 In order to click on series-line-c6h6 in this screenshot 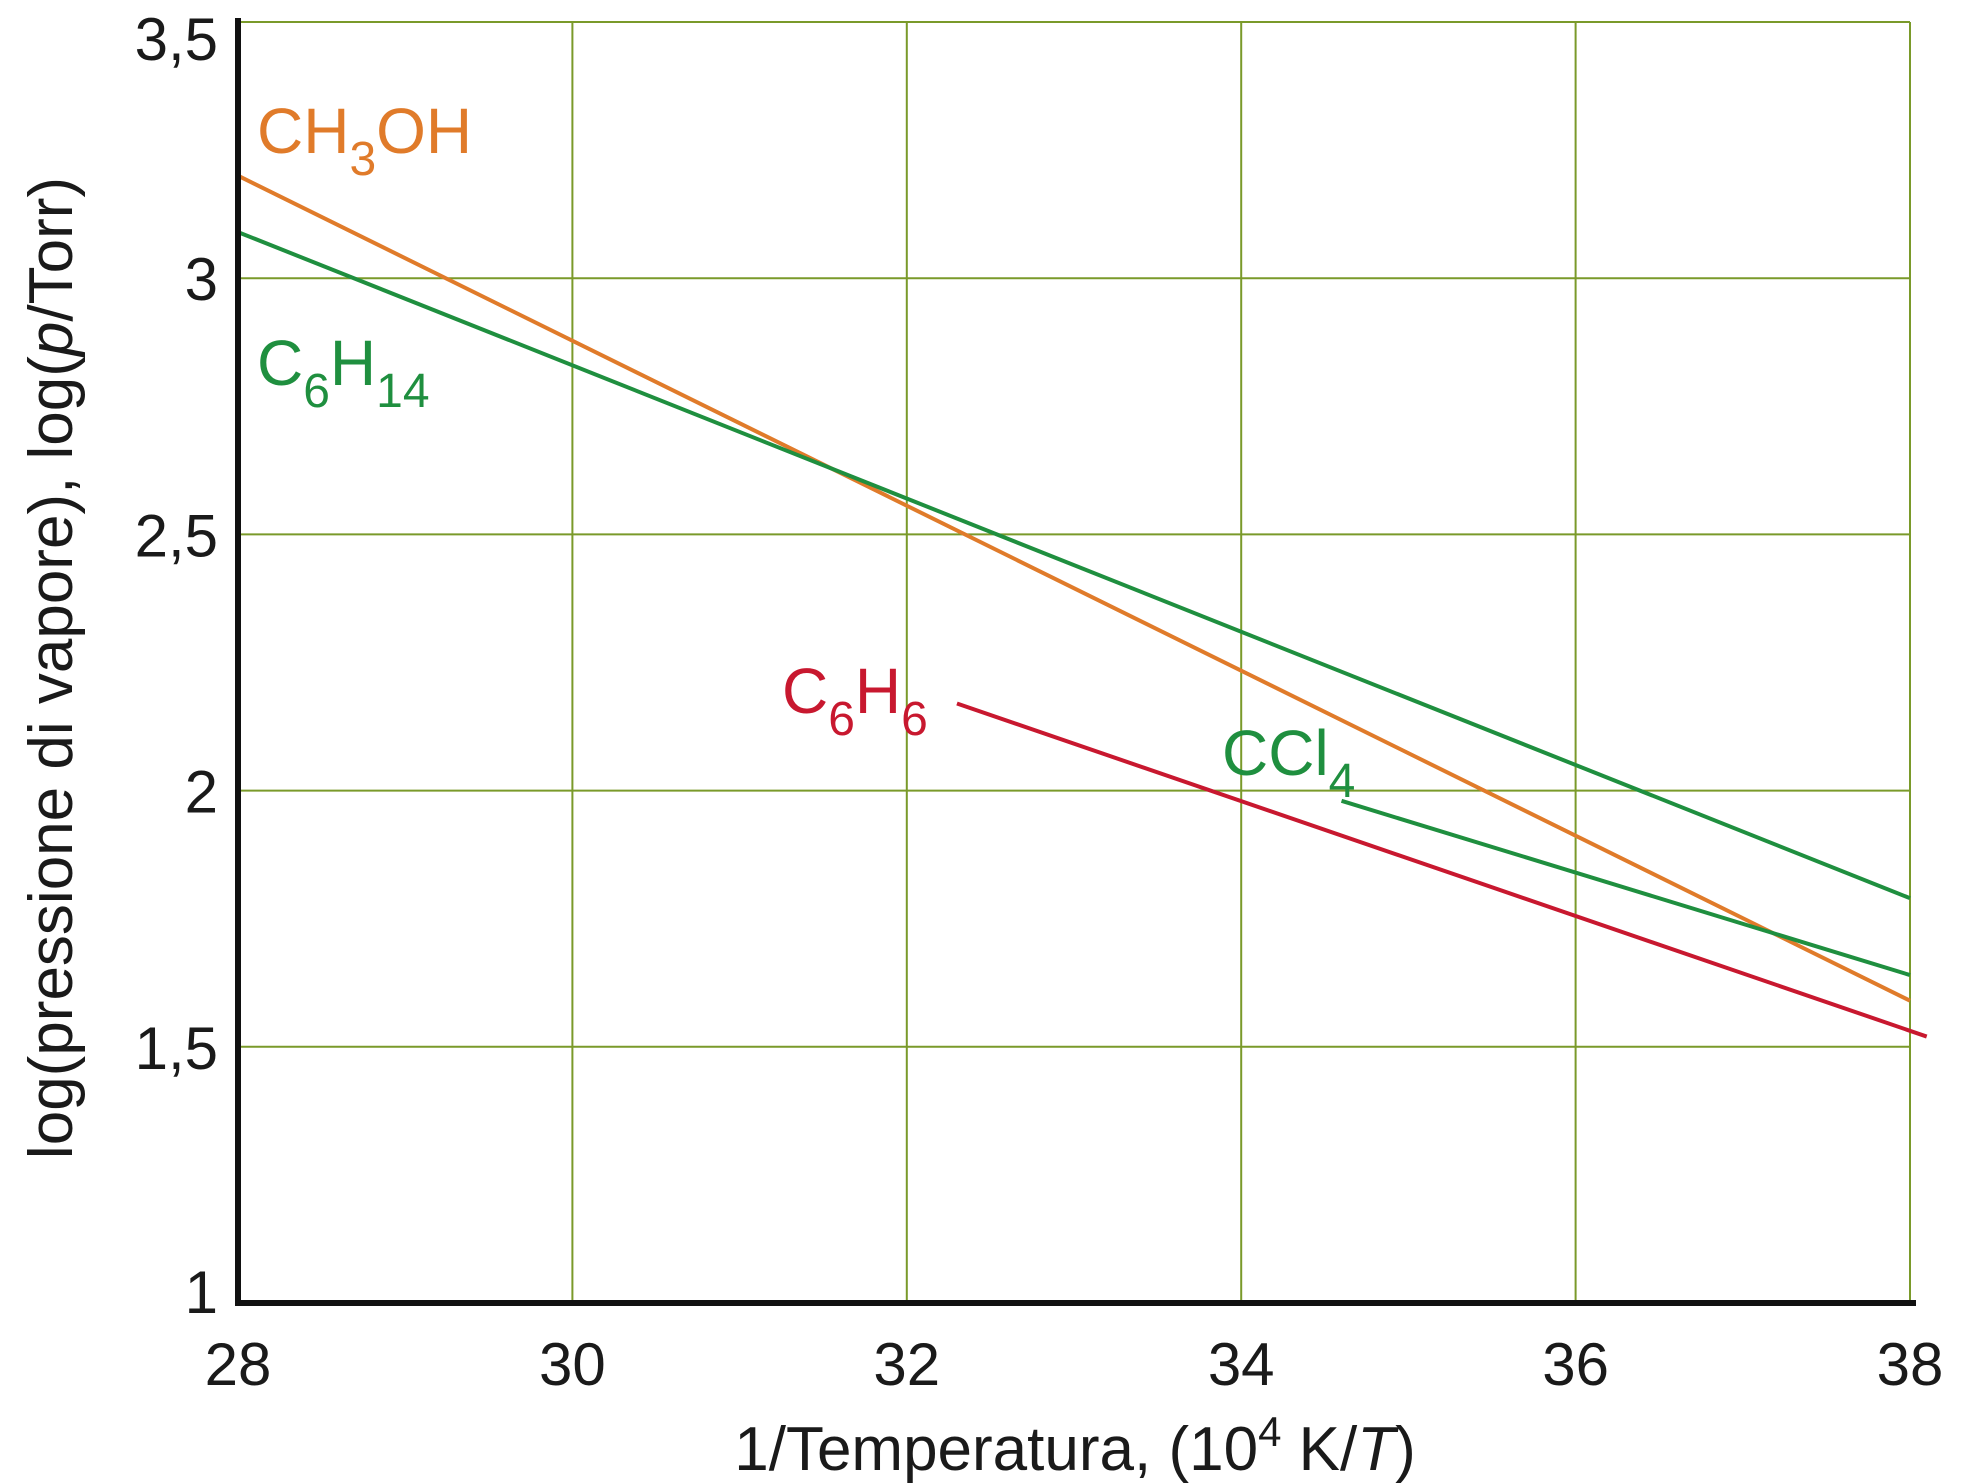, I will do `click(1442, 870)`.